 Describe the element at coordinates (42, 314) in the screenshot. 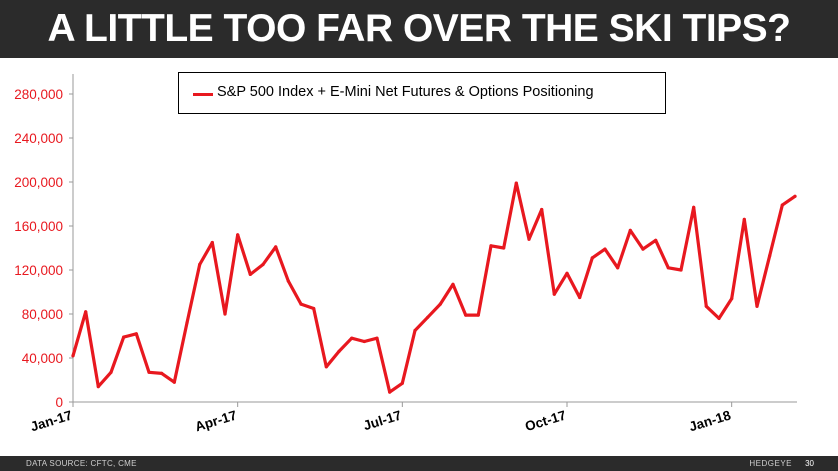

I see `y-tick-label: 80,000` at that location.